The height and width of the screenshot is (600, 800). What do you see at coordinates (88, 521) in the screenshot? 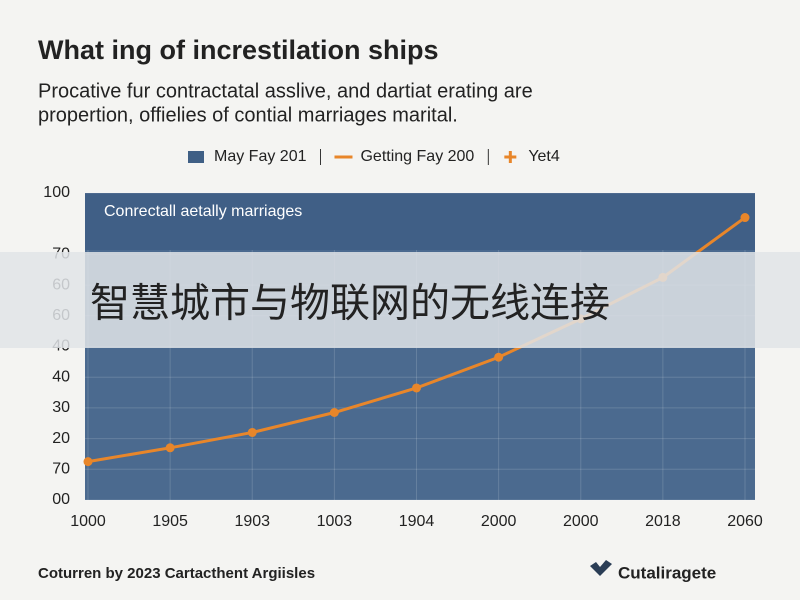
I see `x-tick-label: 1000` at bounding box center [88, 521].